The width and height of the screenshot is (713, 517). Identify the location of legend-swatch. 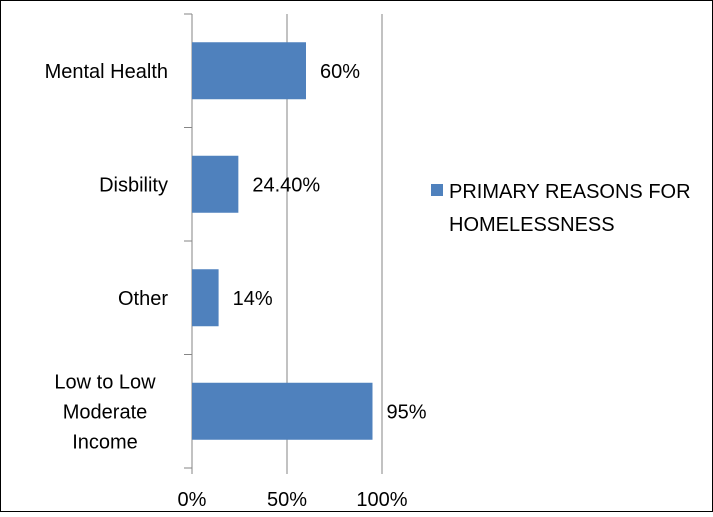
(437, 190).